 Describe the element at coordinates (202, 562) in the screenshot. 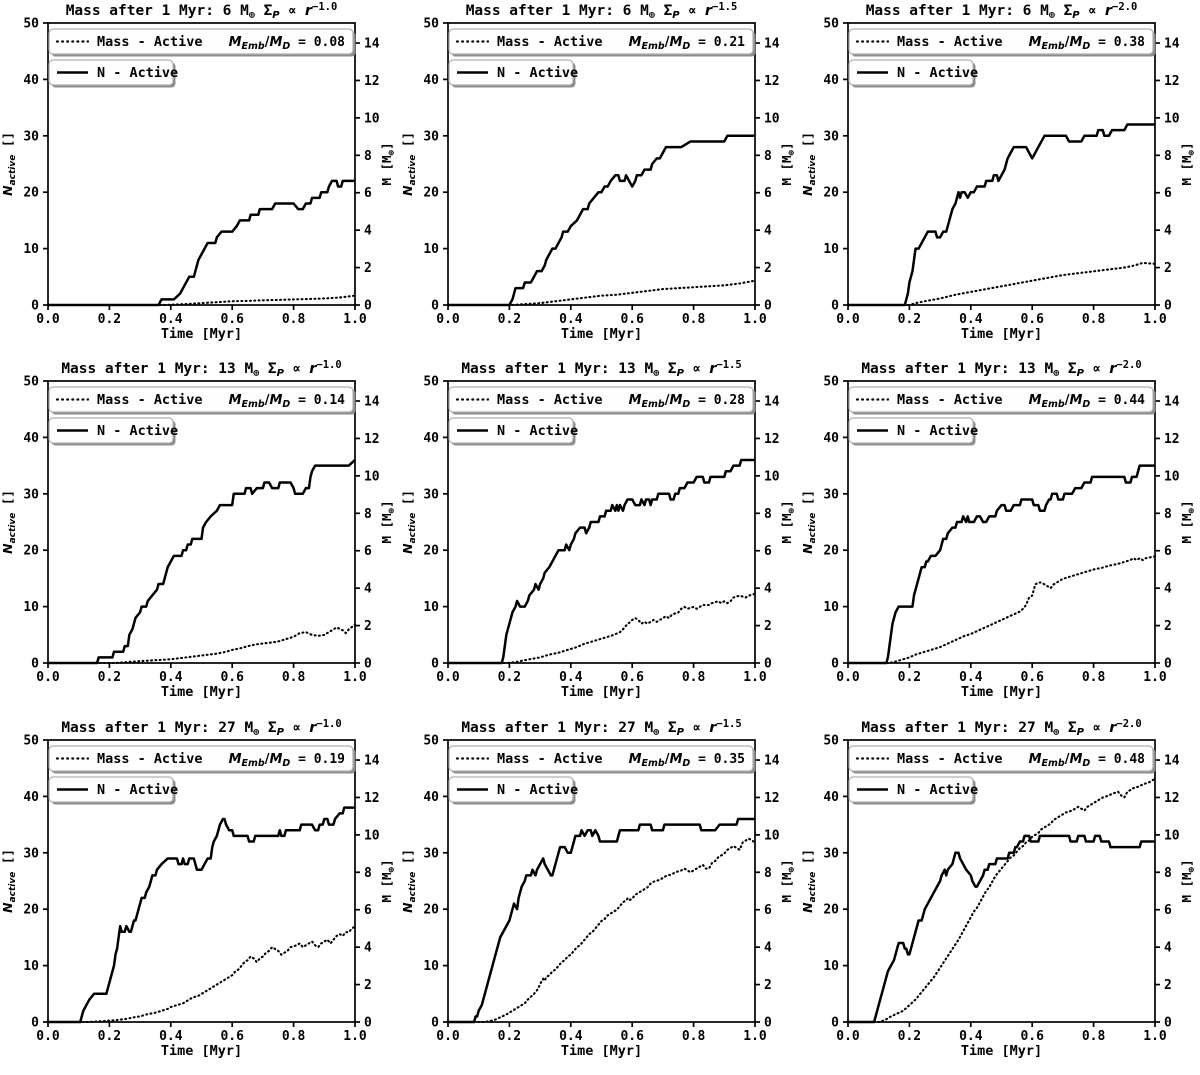

I see `series-n-active` at that location.